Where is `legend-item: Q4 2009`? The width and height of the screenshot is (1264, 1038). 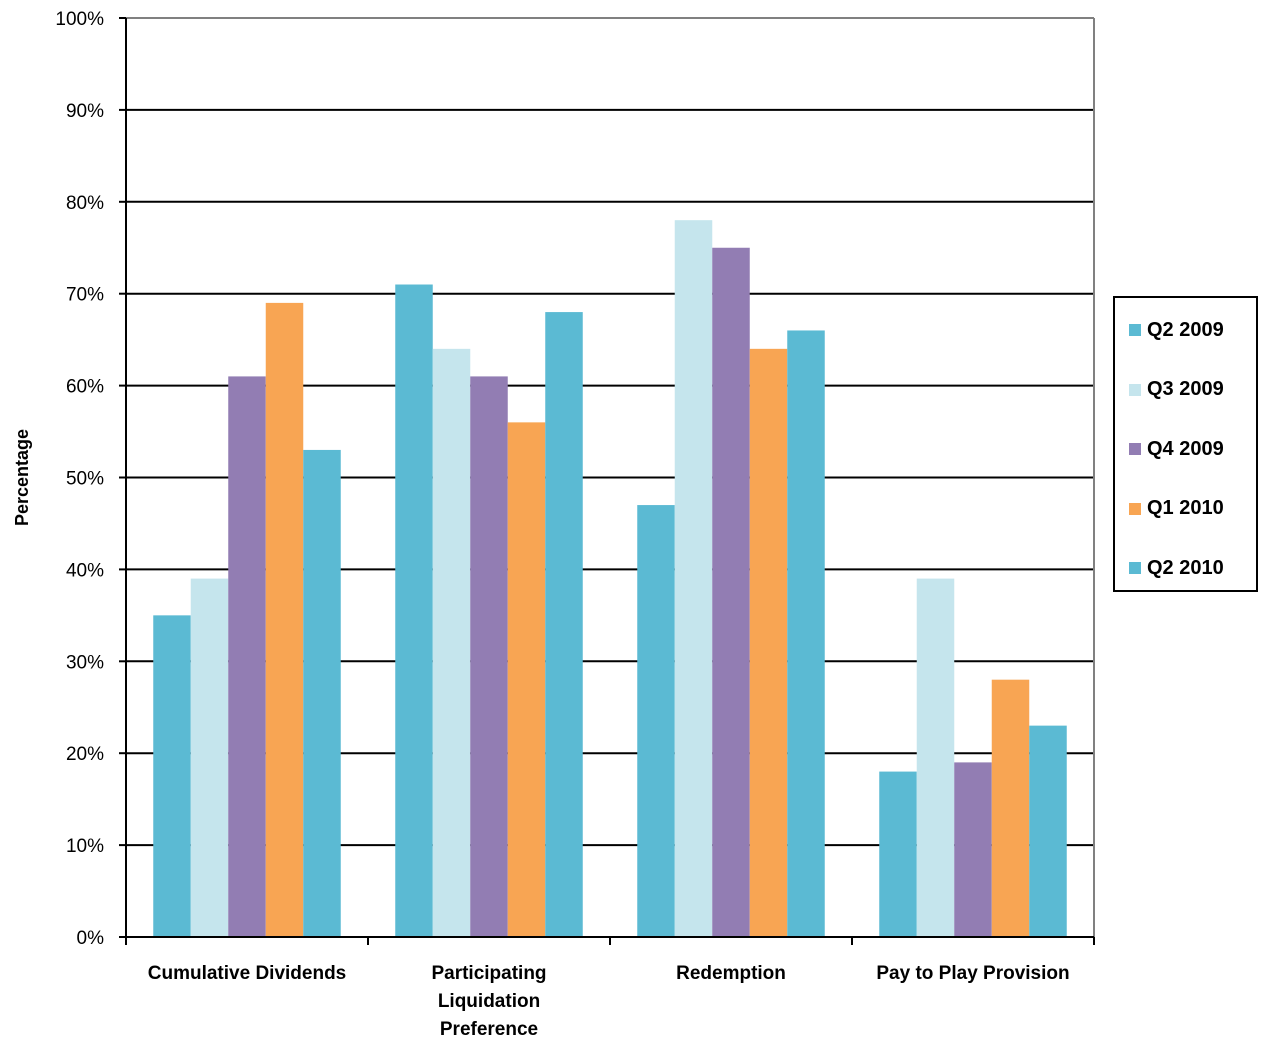 legend-item: Q4 2009 is located at coordinates (1176, 449).